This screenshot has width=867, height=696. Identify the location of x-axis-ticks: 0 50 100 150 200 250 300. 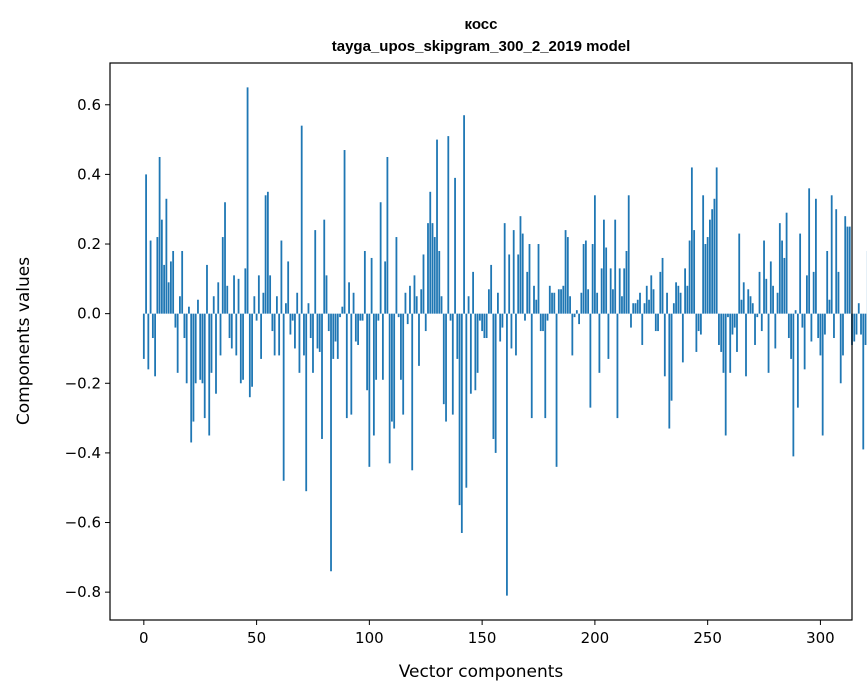
(487, 633).